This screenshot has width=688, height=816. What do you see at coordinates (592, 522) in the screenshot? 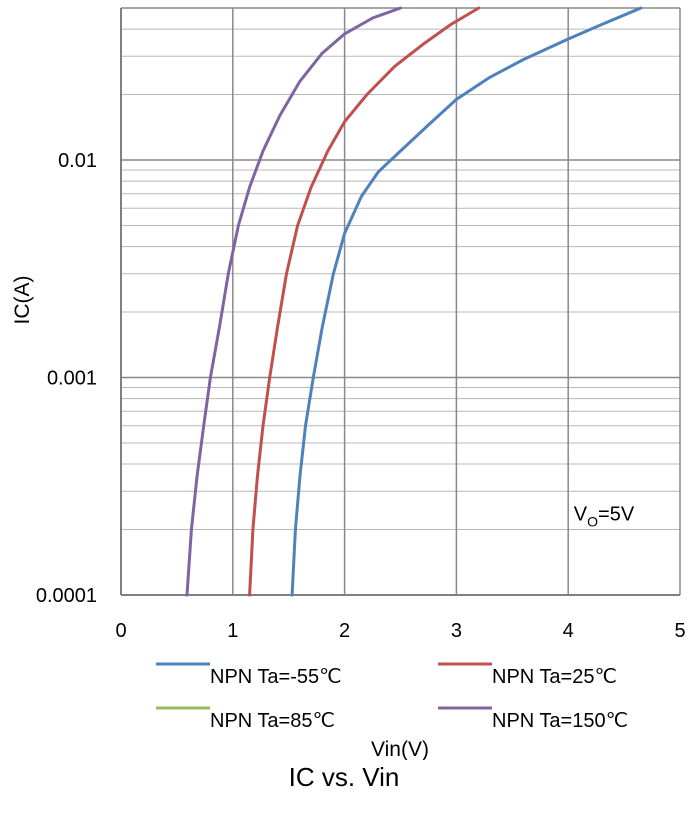
I see `annotation-sub: O` at bounding box center [592, 522].